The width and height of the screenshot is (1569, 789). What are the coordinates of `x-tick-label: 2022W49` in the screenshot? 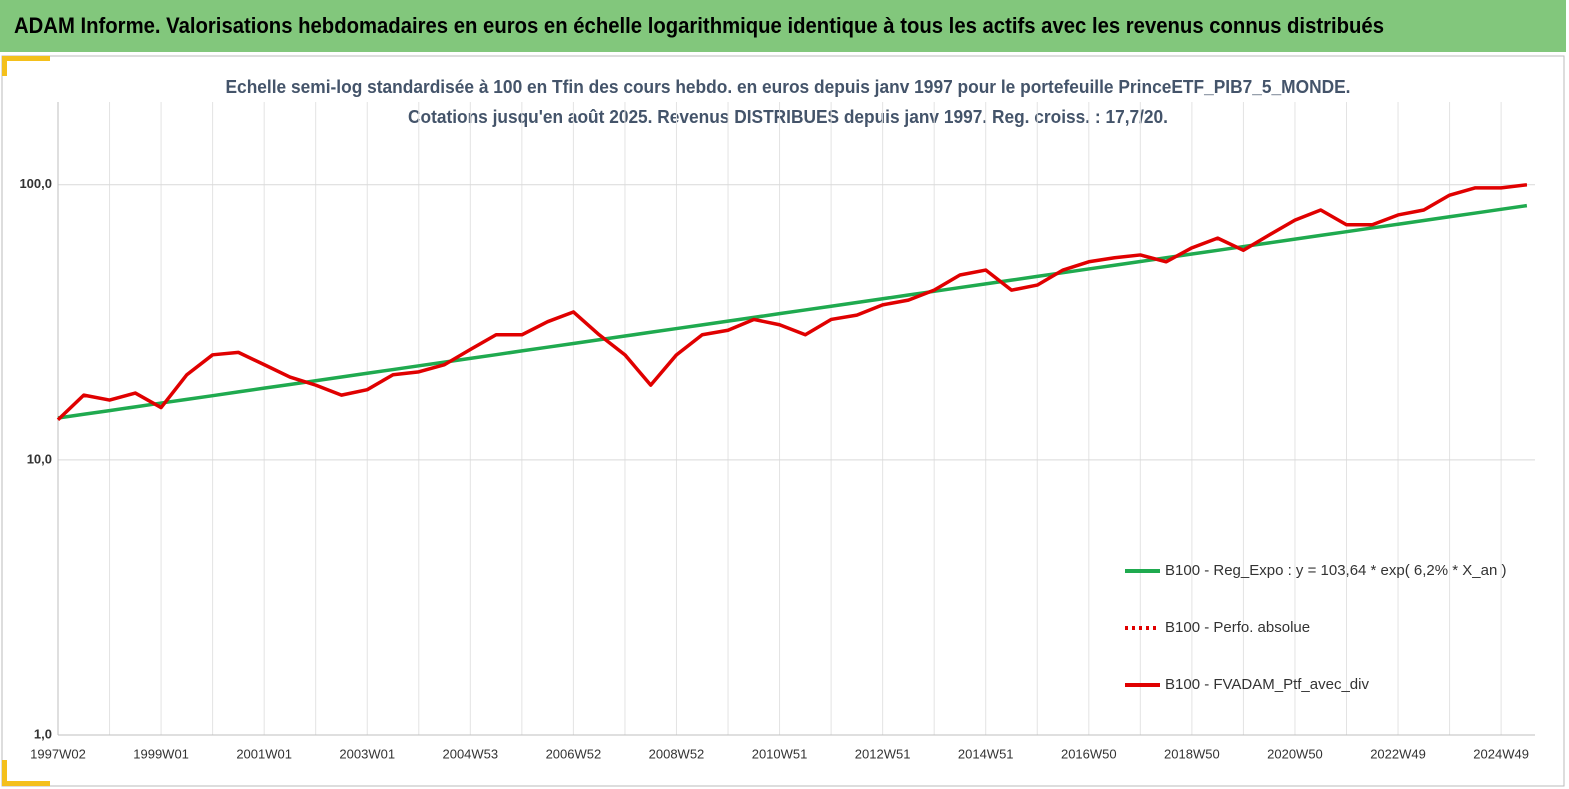 It's located at (1398, 753).